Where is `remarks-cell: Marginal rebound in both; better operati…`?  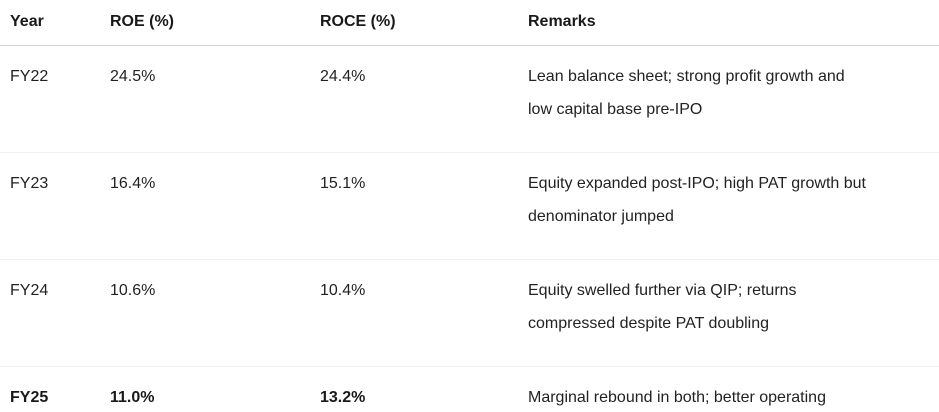 remarks-cell: Marginal rebound in both; better operati… is located at coordinates (728, 389).